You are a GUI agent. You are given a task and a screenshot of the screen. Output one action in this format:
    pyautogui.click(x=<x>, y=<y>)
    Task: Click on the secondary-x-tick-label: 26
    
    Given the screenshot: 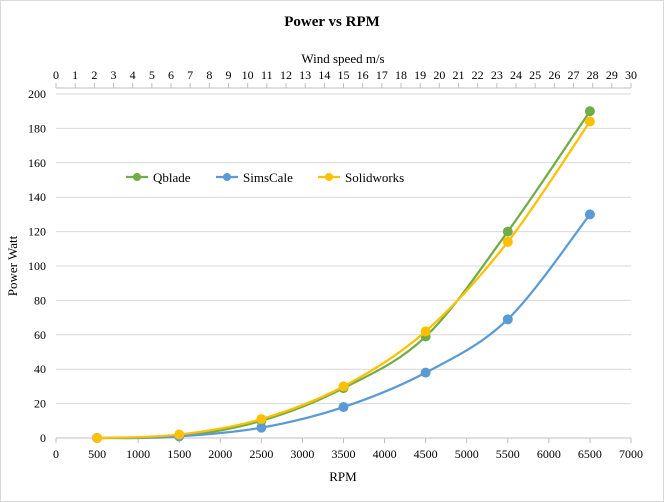 What is the action you would take?
    pyautogui.click(x=554, y=75)
    